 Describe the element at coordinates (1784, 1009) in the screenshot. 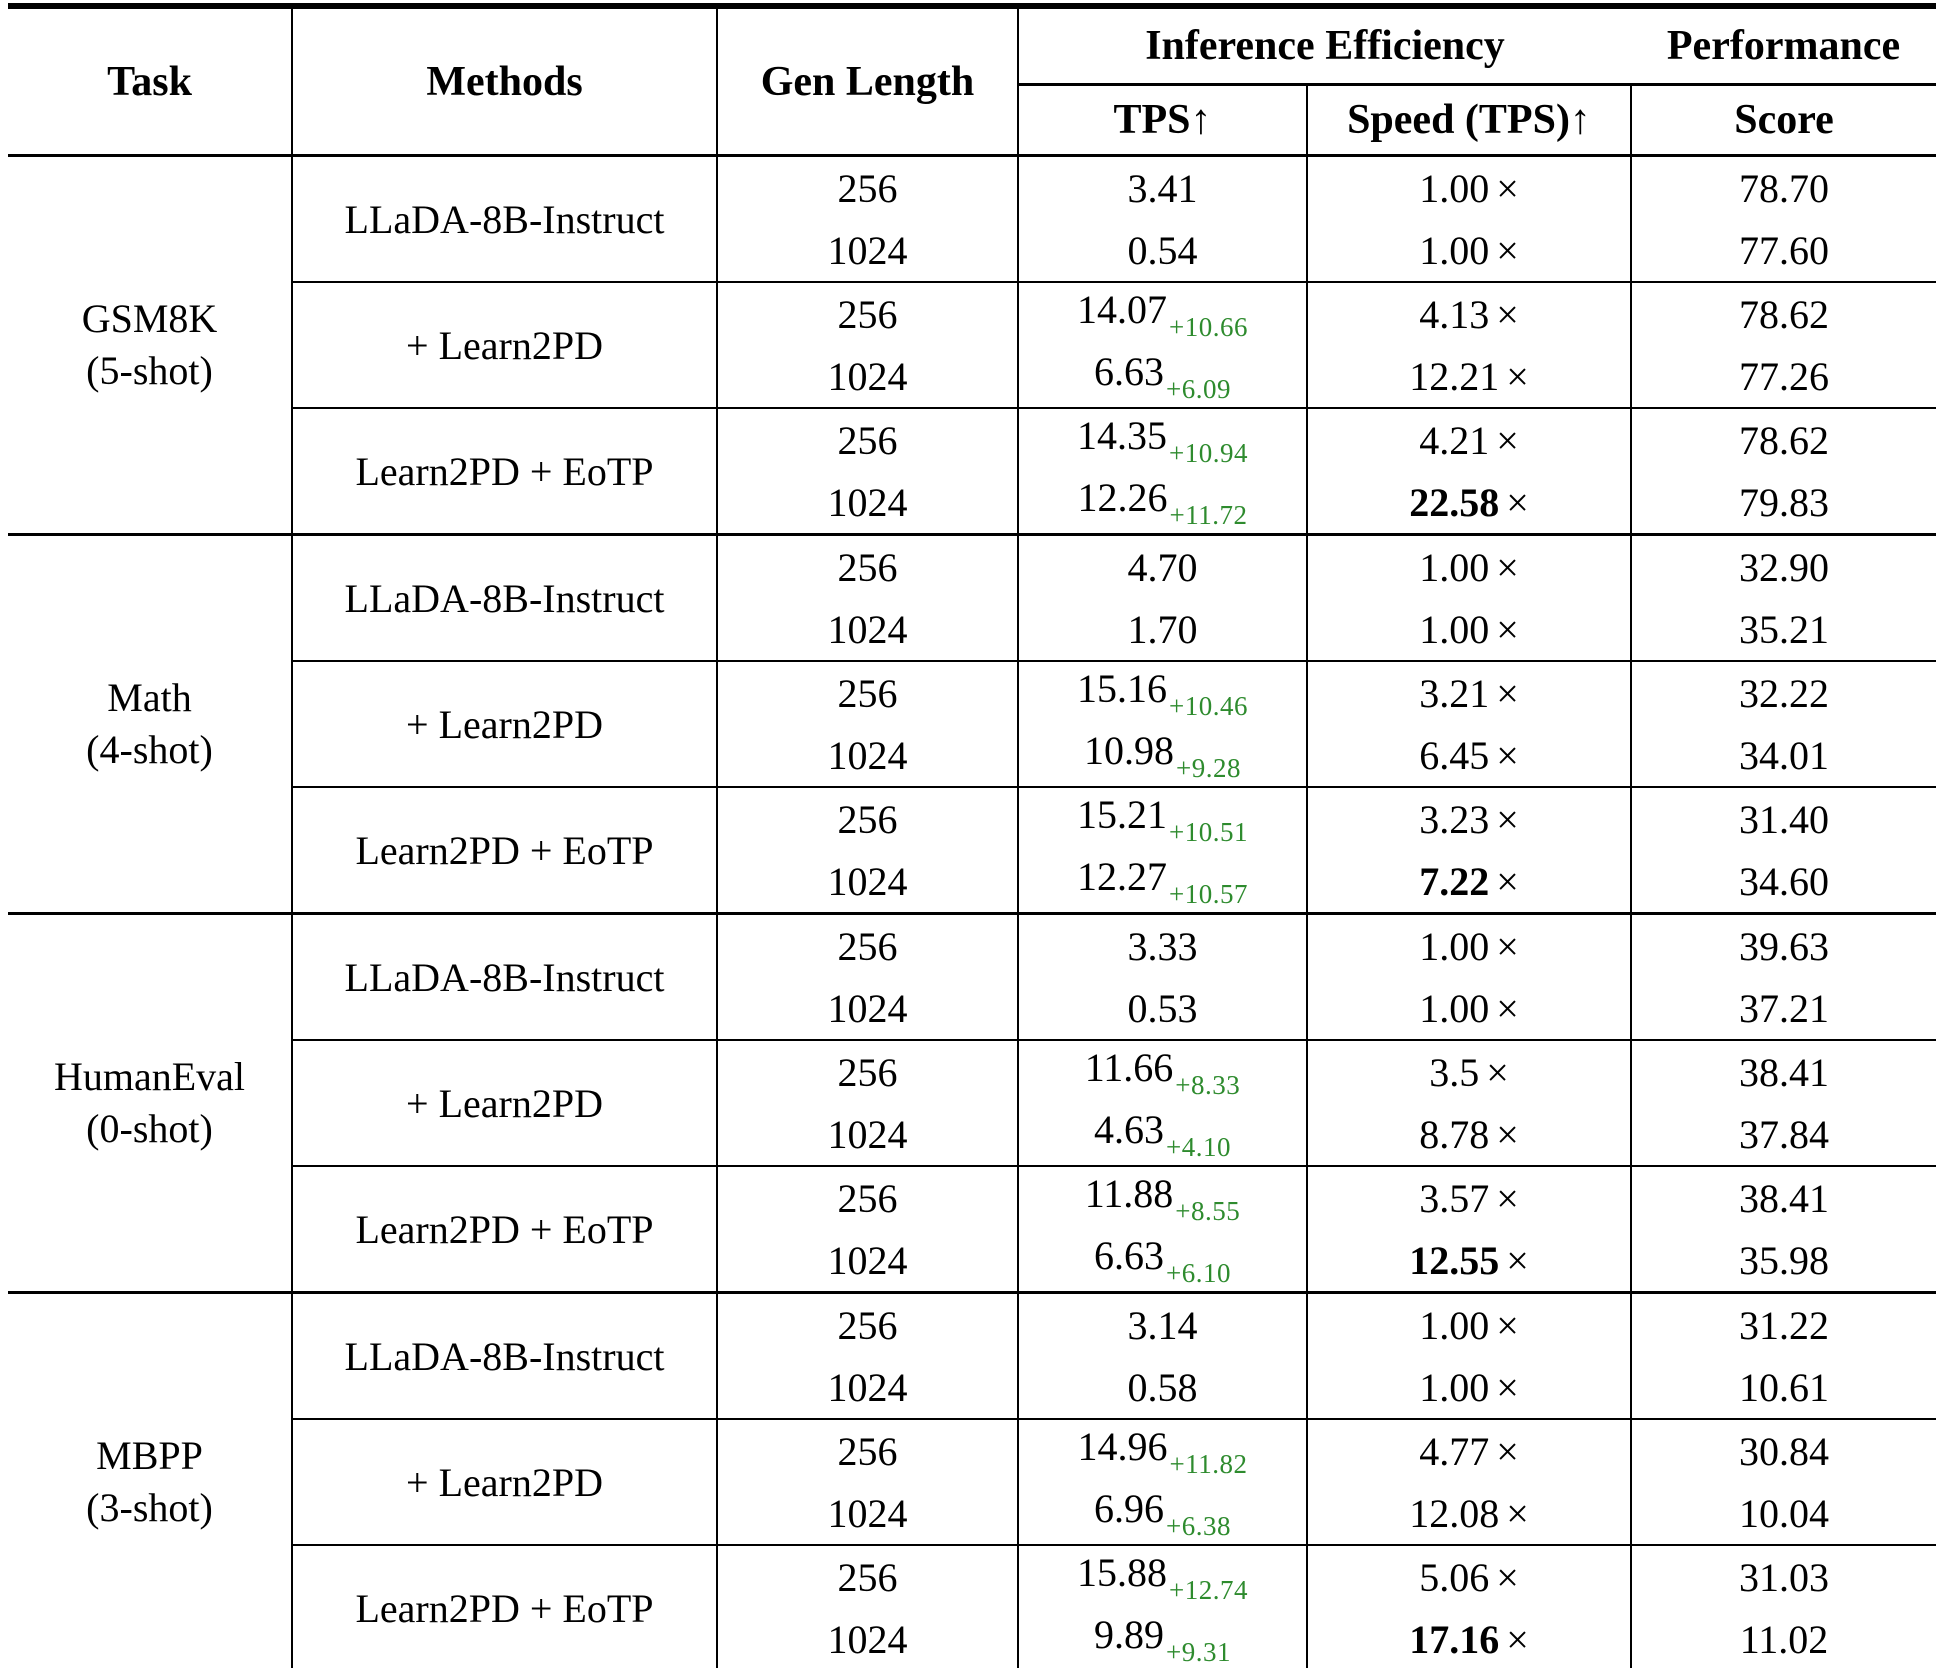

I see `score-cell: 37.21` at that location.